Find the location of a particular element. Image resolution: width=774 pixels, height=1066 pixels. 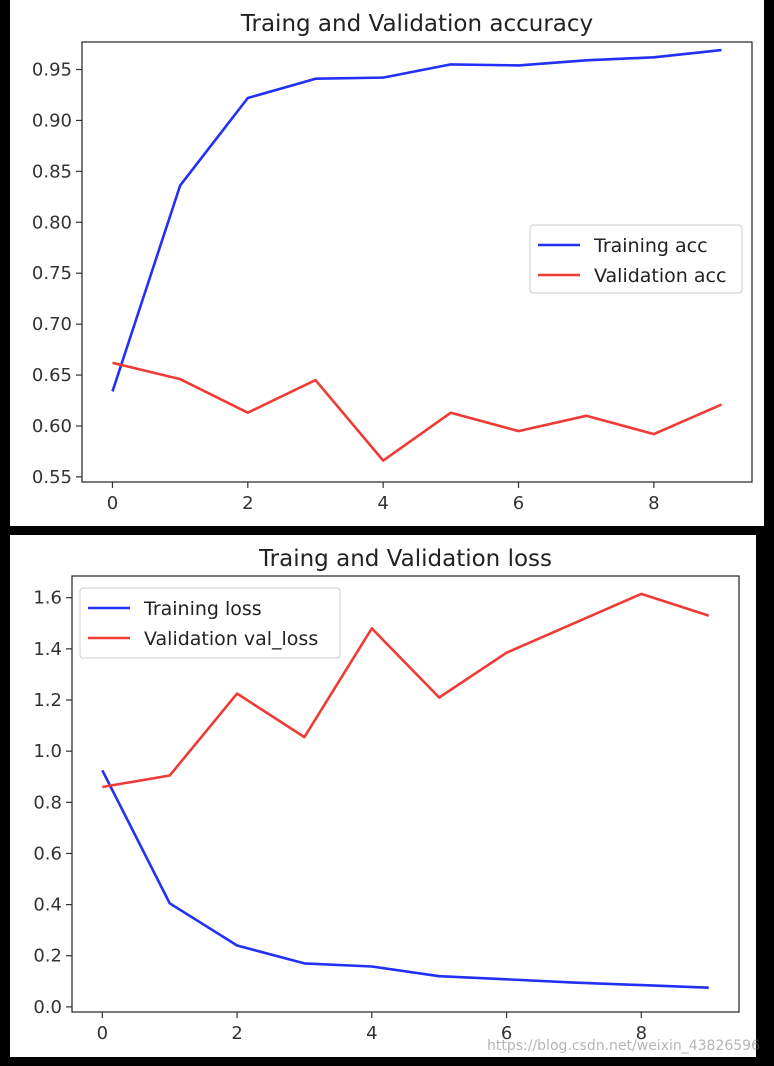

y-tick-label: 0.8 is located at coordinates (47, 802).